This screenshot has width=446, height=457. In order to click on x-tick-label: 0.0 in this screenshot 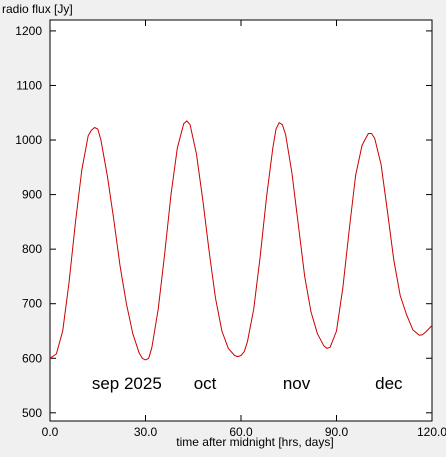, I will do `click(50, 432)`.